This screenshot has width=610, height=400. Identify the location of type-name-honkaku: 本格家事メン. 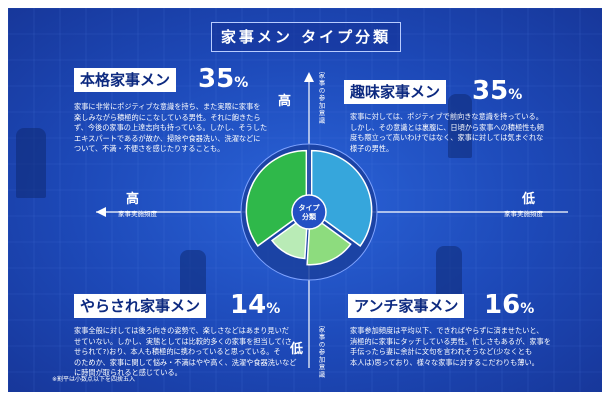
(125, 80).